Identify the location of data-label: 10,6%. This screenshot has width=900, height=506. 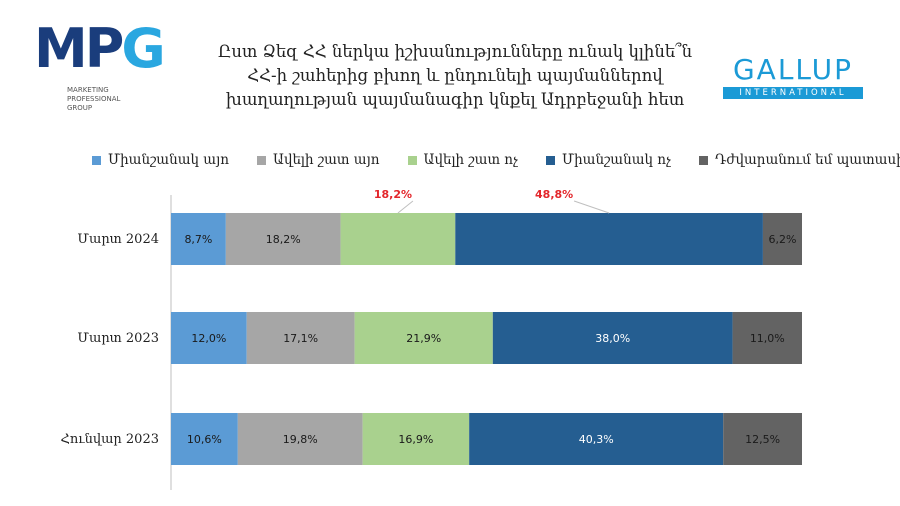
(204, 439).